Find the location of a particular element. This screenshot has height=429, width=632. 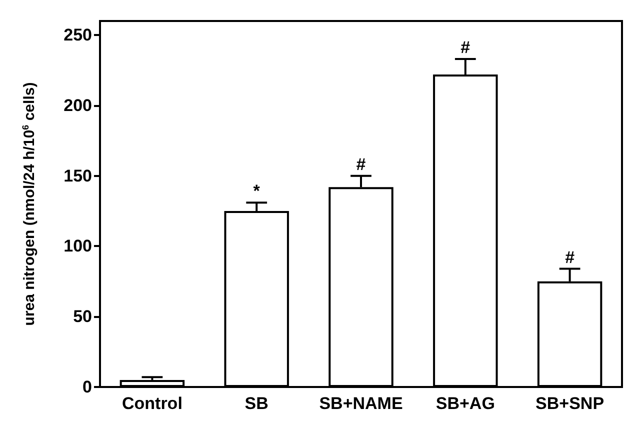

x-tick-label: SB+AG is located at coordinates (465, 403).